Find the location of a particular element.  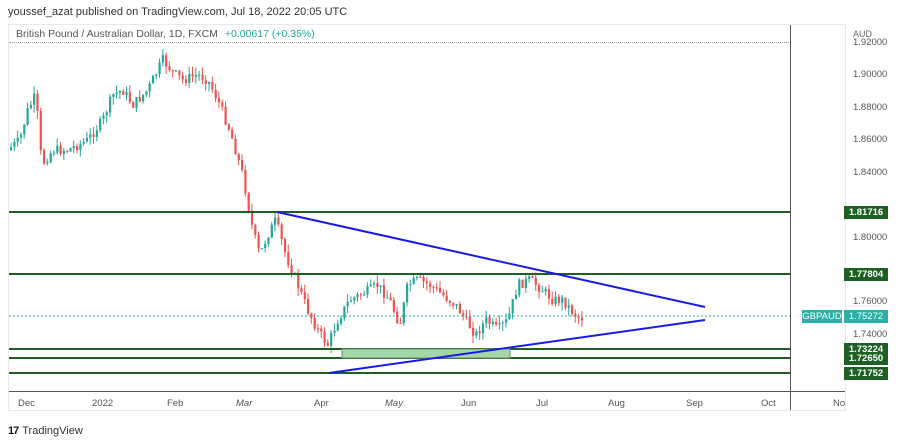

price-tick: 1.86000 is located at coordinates (870, 139).